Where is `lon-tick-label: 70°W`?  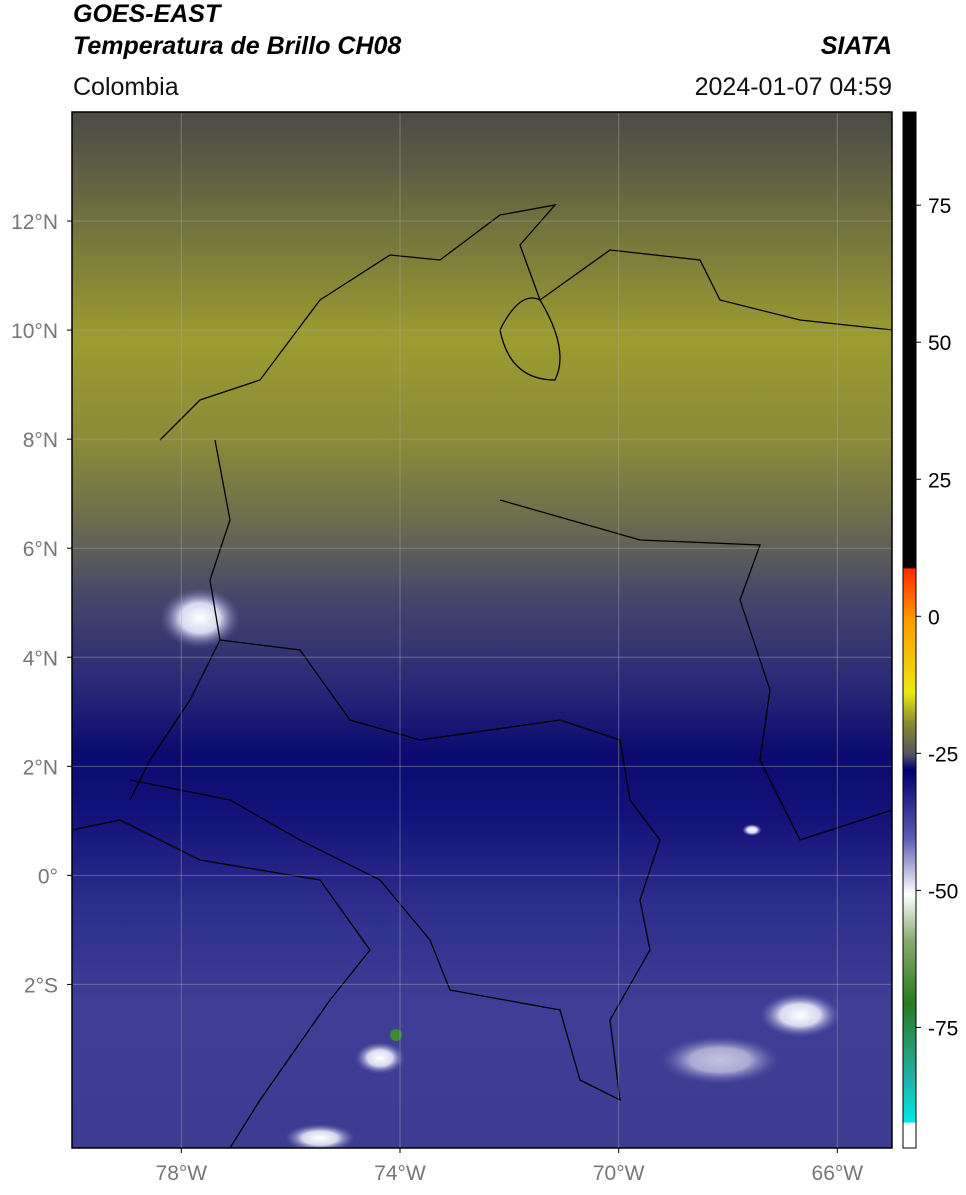
lon-tick-label: 70°W is located at coordinates (619, 1173).